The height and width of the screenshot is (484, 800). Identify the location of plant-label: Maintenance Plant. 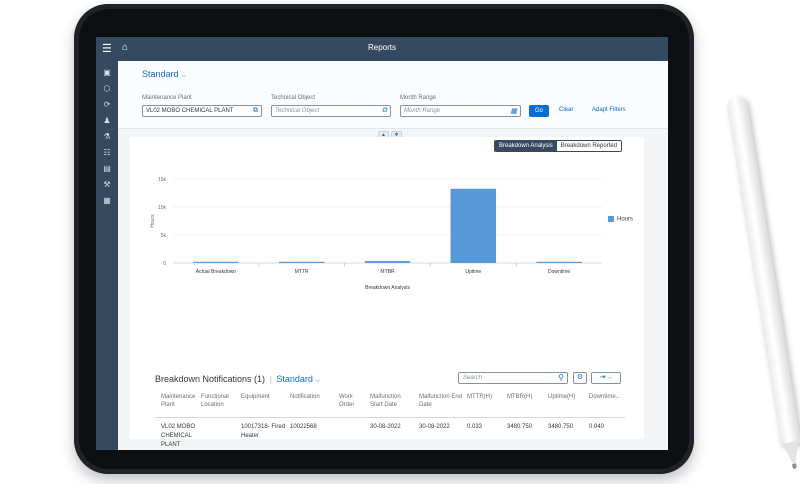
(167, 98).